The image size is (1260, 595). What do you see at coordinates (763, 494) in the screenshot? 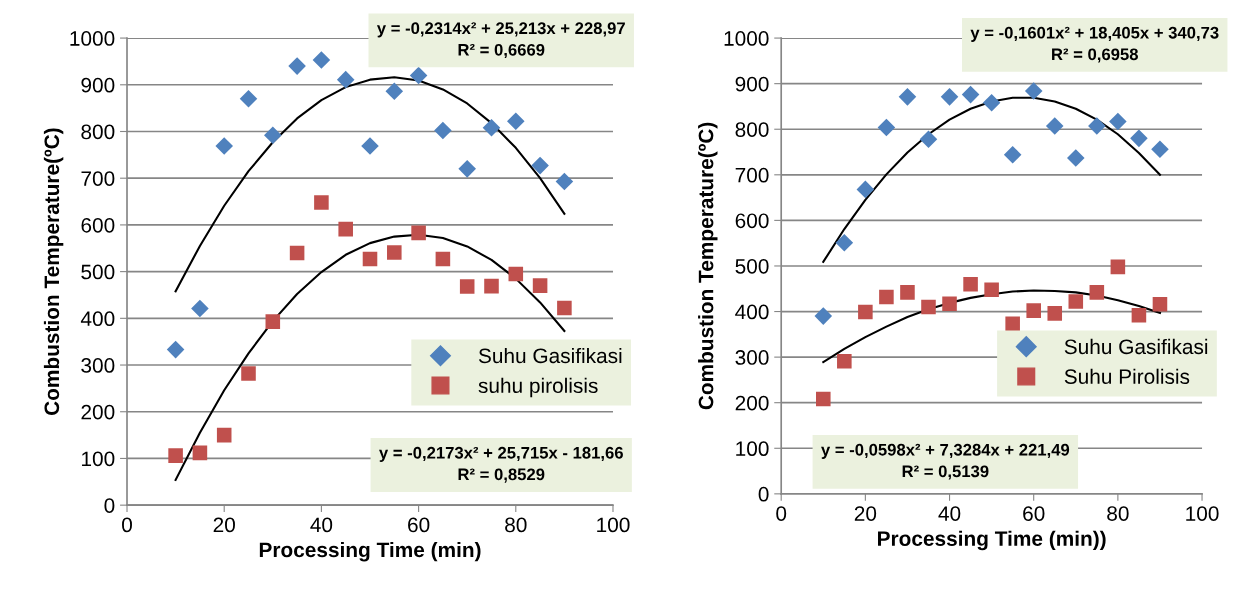
I see `y-tick-label: 0` at bounding box center [763, 494].